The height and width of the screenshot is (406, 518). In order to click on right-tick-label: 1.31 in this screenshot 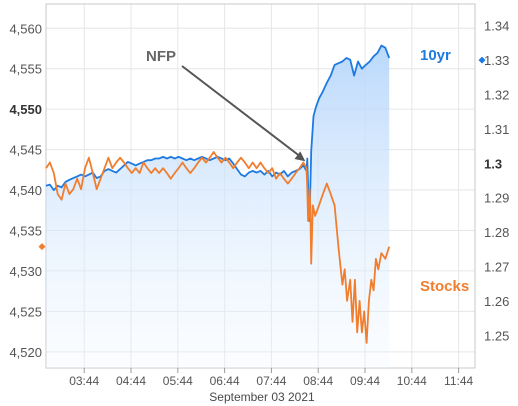, I will do `click(496, 129)`.